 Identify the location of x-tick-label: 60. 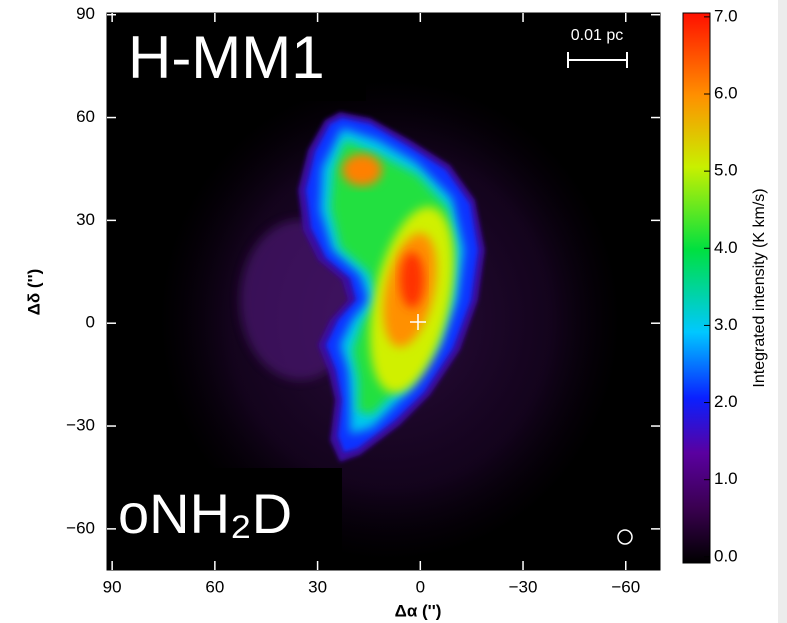
(214, 586).